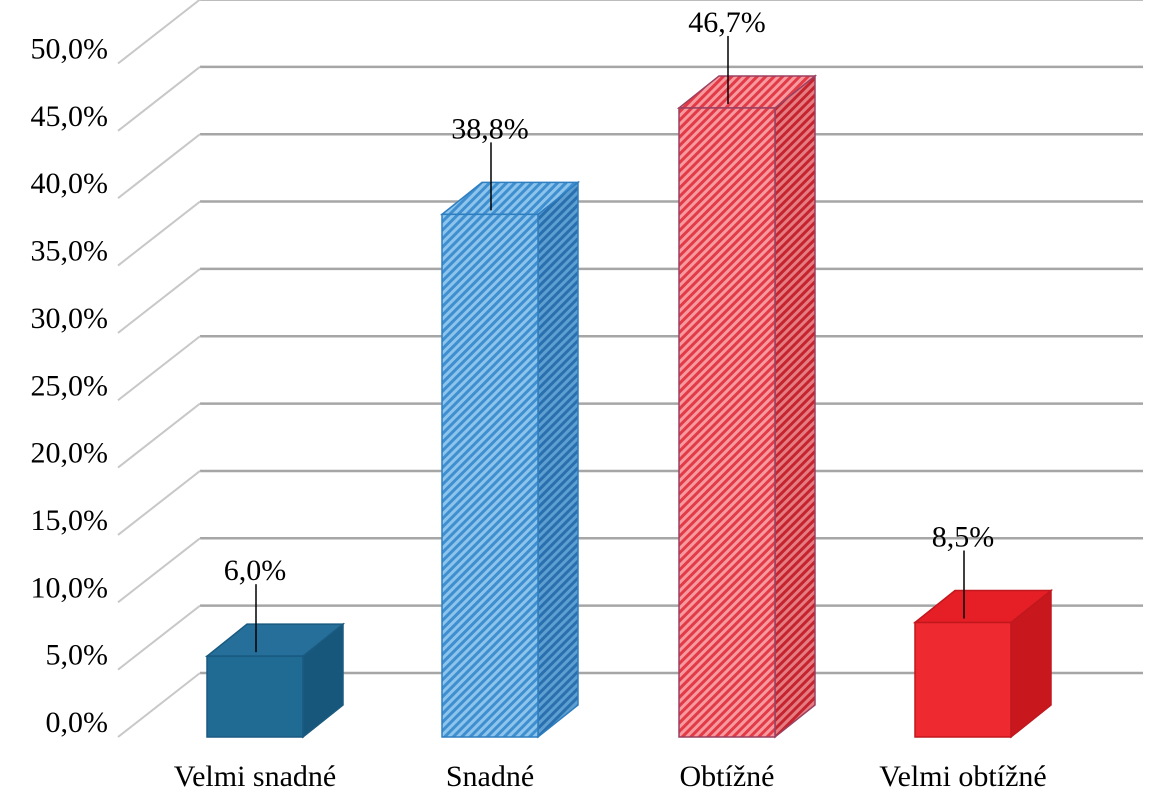  What do you see at coordinates (610, 776) in the screenshot?
I see `x-axis: Velmi snadné Snadné Obtížné Velmi obtížné` at bounding box center [610, 776].